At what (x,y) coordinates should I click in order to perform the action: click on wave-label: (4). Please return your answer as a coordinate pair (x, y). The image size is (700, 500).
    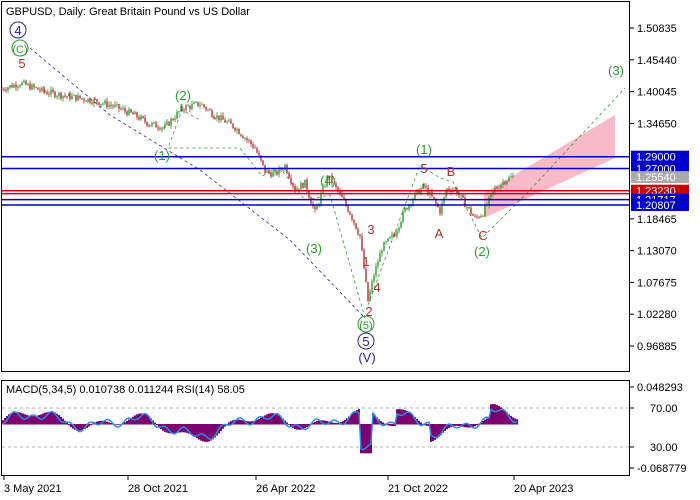
    Looking at the image, I should click on (328, 180).